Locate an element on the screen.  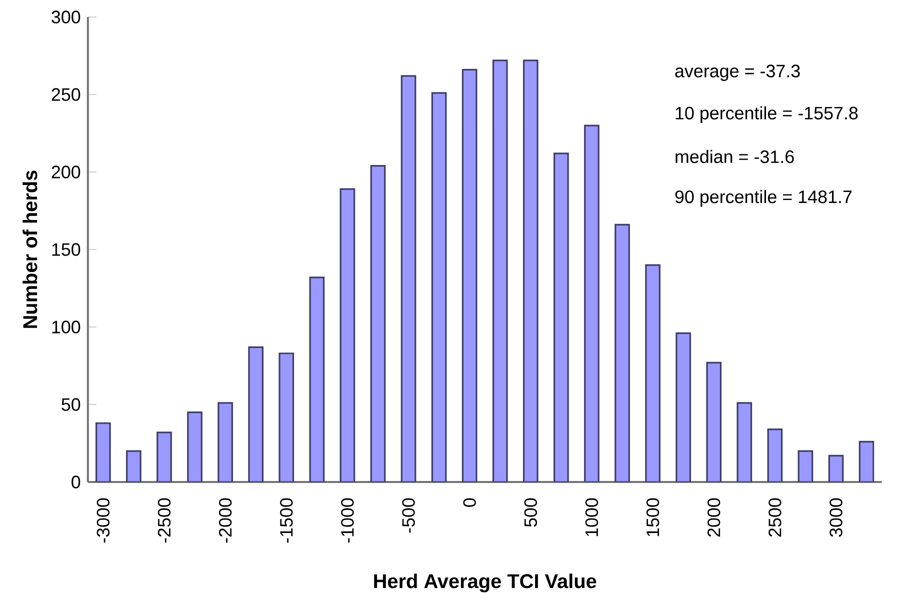
x-tick-label: 0 is located at coordinates (469, 502).